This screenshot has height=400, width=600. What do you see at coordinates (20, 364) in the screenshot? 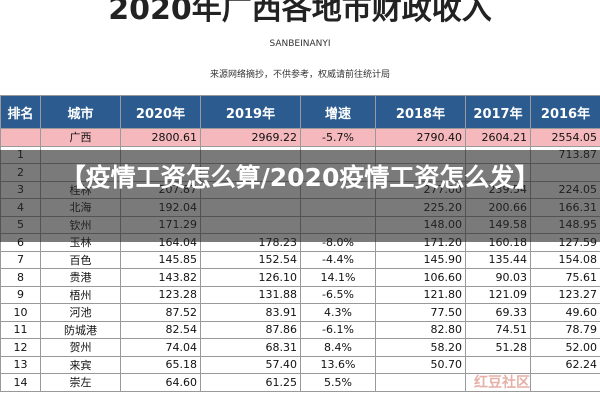
I see `table-cell: 13` at bounding box center [20, 364].